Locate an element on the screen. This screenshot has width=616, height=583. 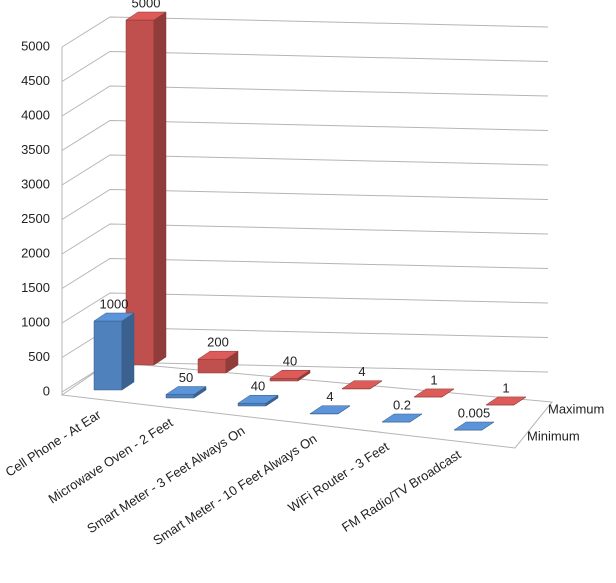
y-tick-label: 2000 is located at coordinates (35, 252).